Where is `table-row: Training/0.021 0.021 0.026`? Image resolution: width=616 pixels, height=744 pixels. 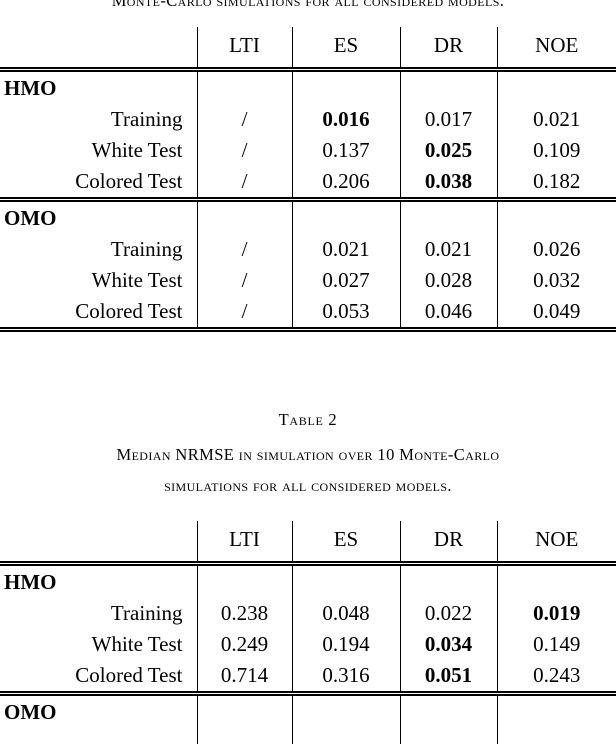 table-row: Training/0.021 0.021 0.026 is located at coordinates (308, 249).